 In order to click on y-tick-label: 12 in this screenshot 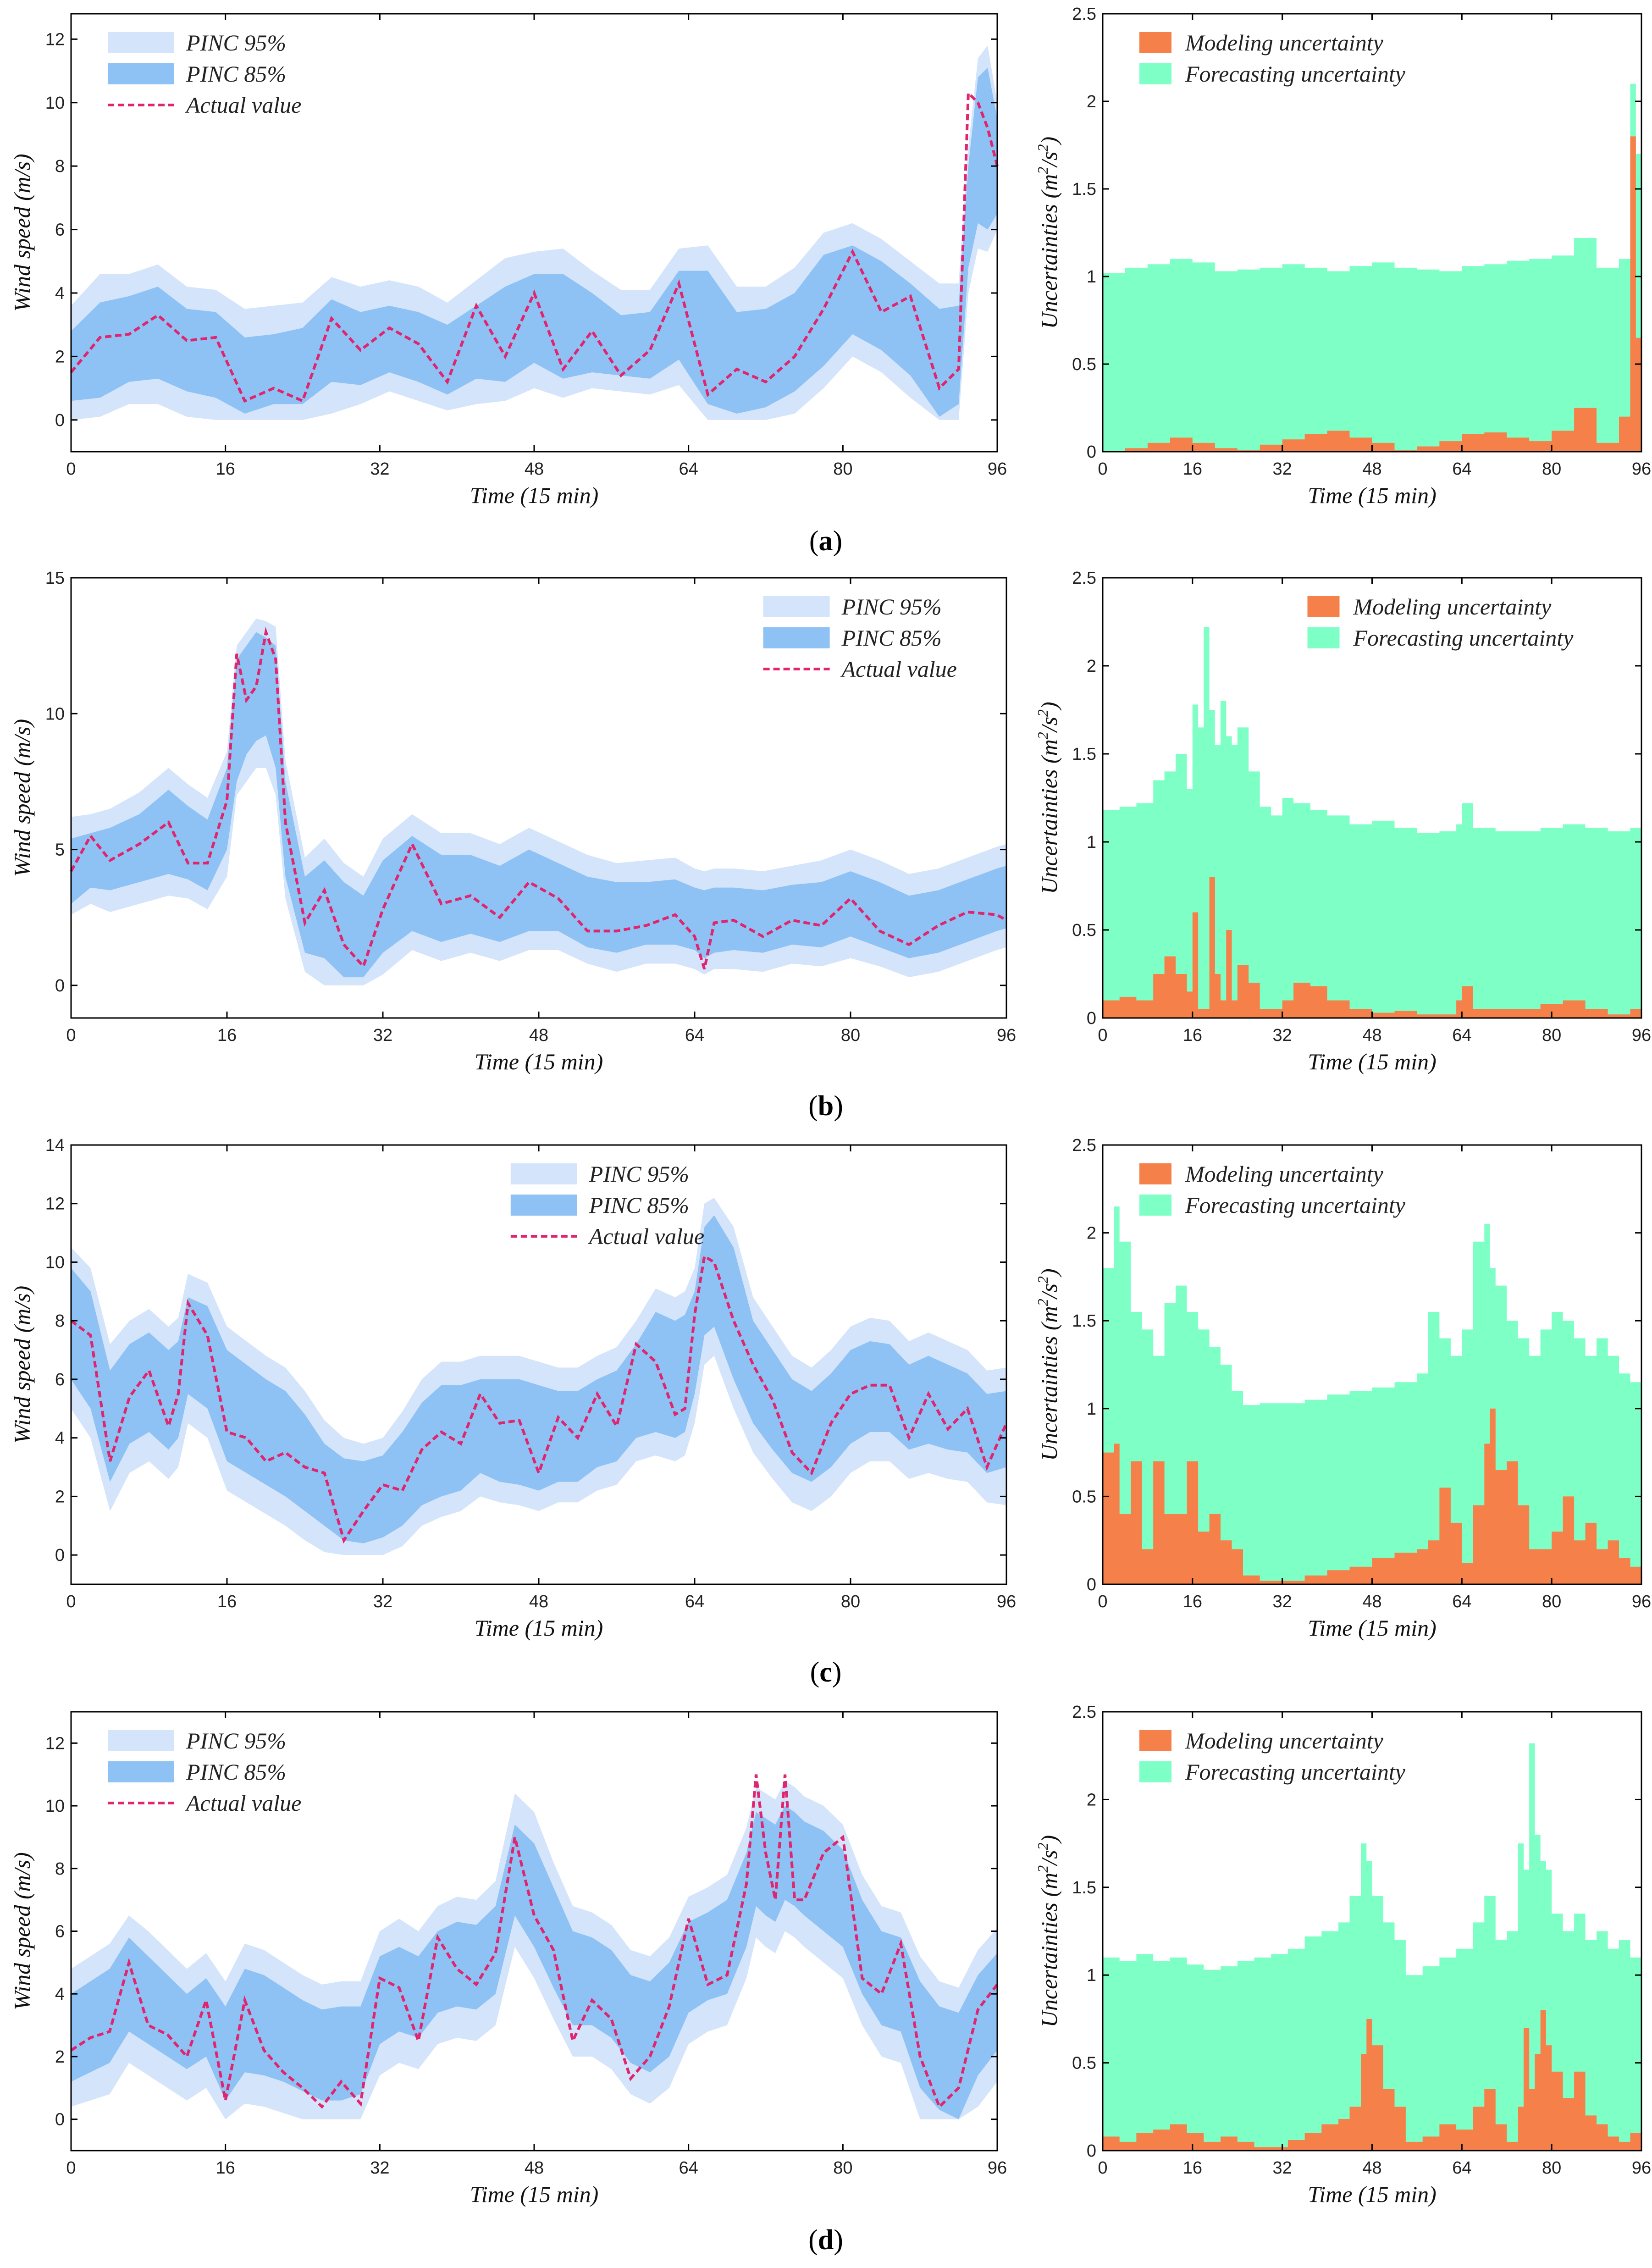, I will do `click(55, 39)`.